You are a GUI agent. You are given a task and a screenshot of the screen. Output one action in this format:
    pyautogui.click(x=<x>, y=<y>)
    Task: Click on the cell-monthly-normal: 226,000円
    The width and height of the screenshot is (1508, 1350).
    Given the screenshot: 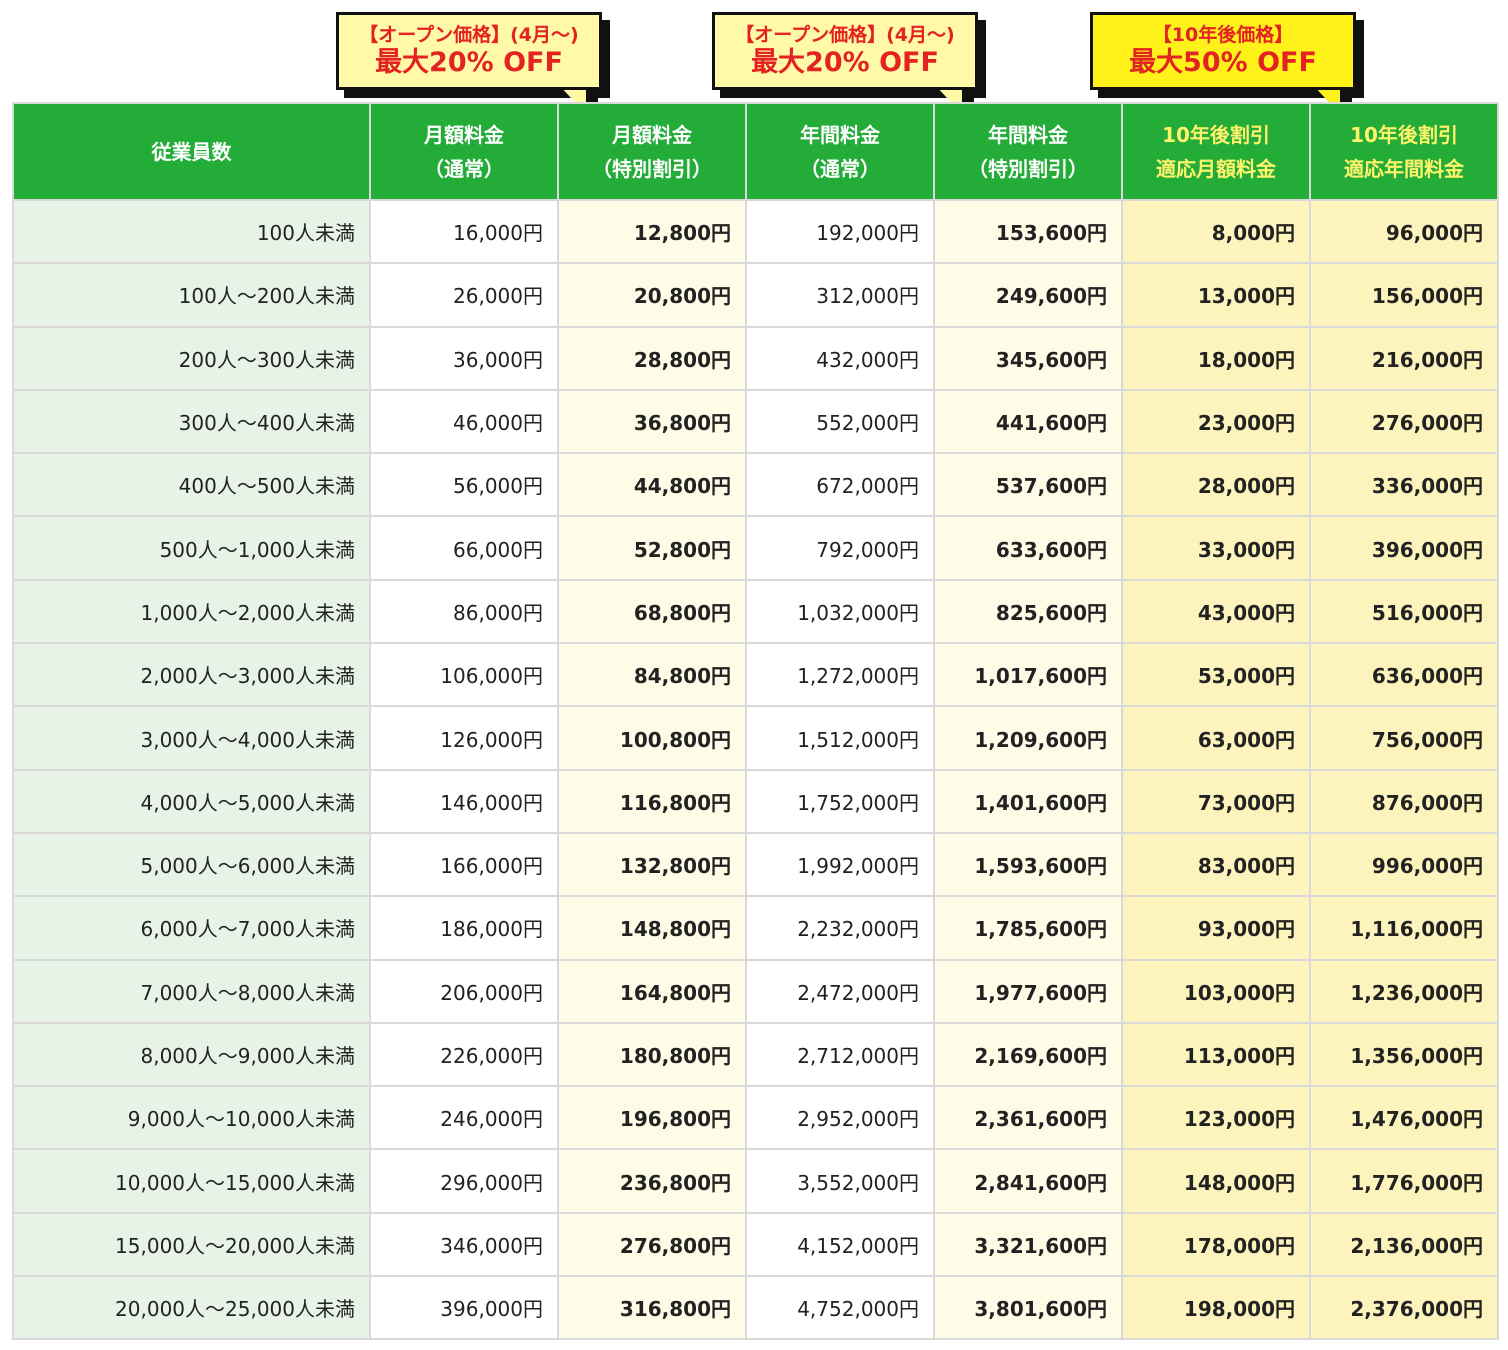 What is the action you would take?
    pyautogui.click(x=464, y=1054)
    